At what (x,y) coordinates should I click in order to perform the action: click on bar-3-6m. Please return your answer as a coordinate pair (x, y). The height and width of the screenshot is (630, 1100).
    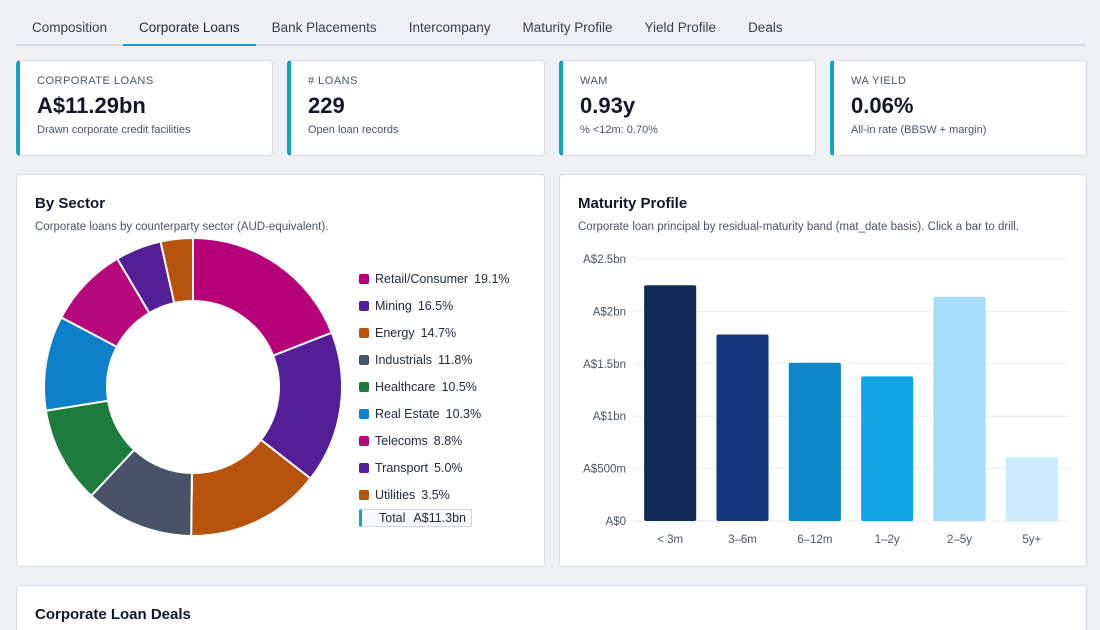
    Looking at the image, I should click on (742, 427).